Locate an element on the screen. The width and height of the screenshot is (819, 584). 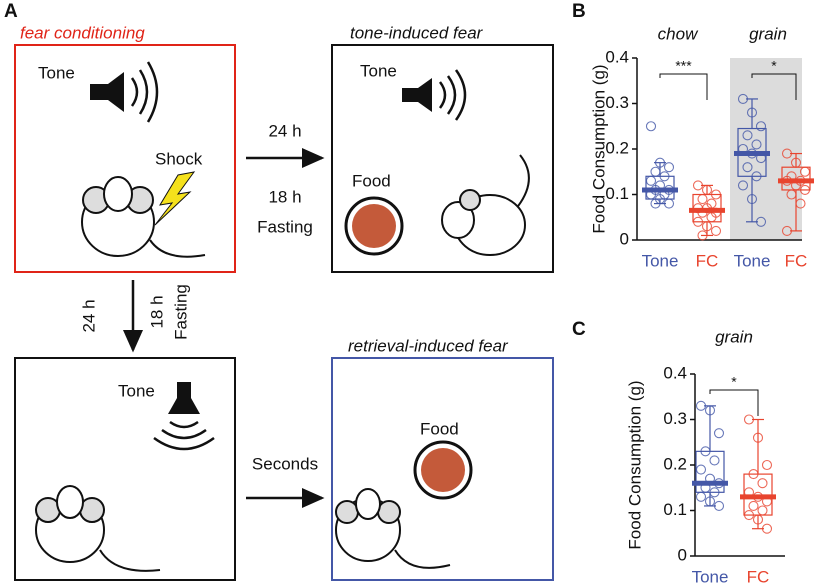
panel-label: B is located at coordinates (579, 11).